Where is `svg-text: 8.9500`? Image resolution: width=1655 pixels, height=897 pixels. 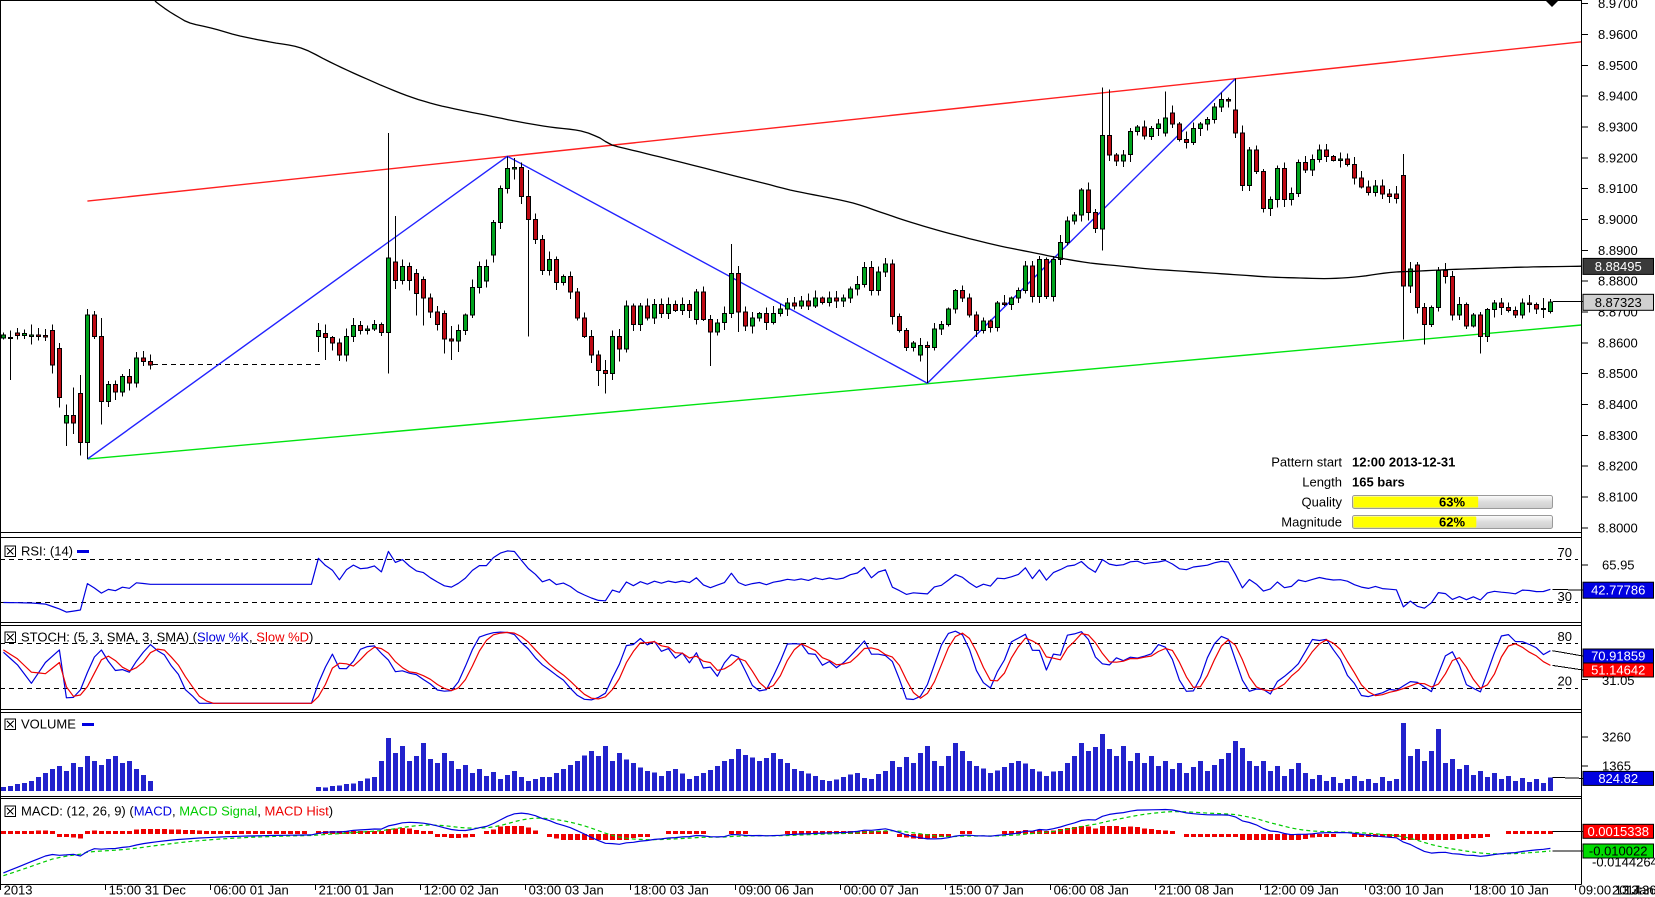
svg-text: 8.9500 is located at coordinates (1618, 65).